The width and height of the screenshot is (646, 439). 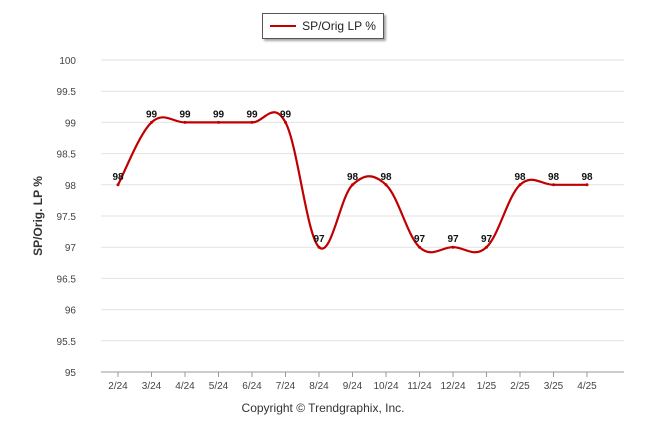 What do you see at coordinates (587, 386) in the screenshot?
I see `x-tick-label: 4/25` at bounding box center [587, 386].